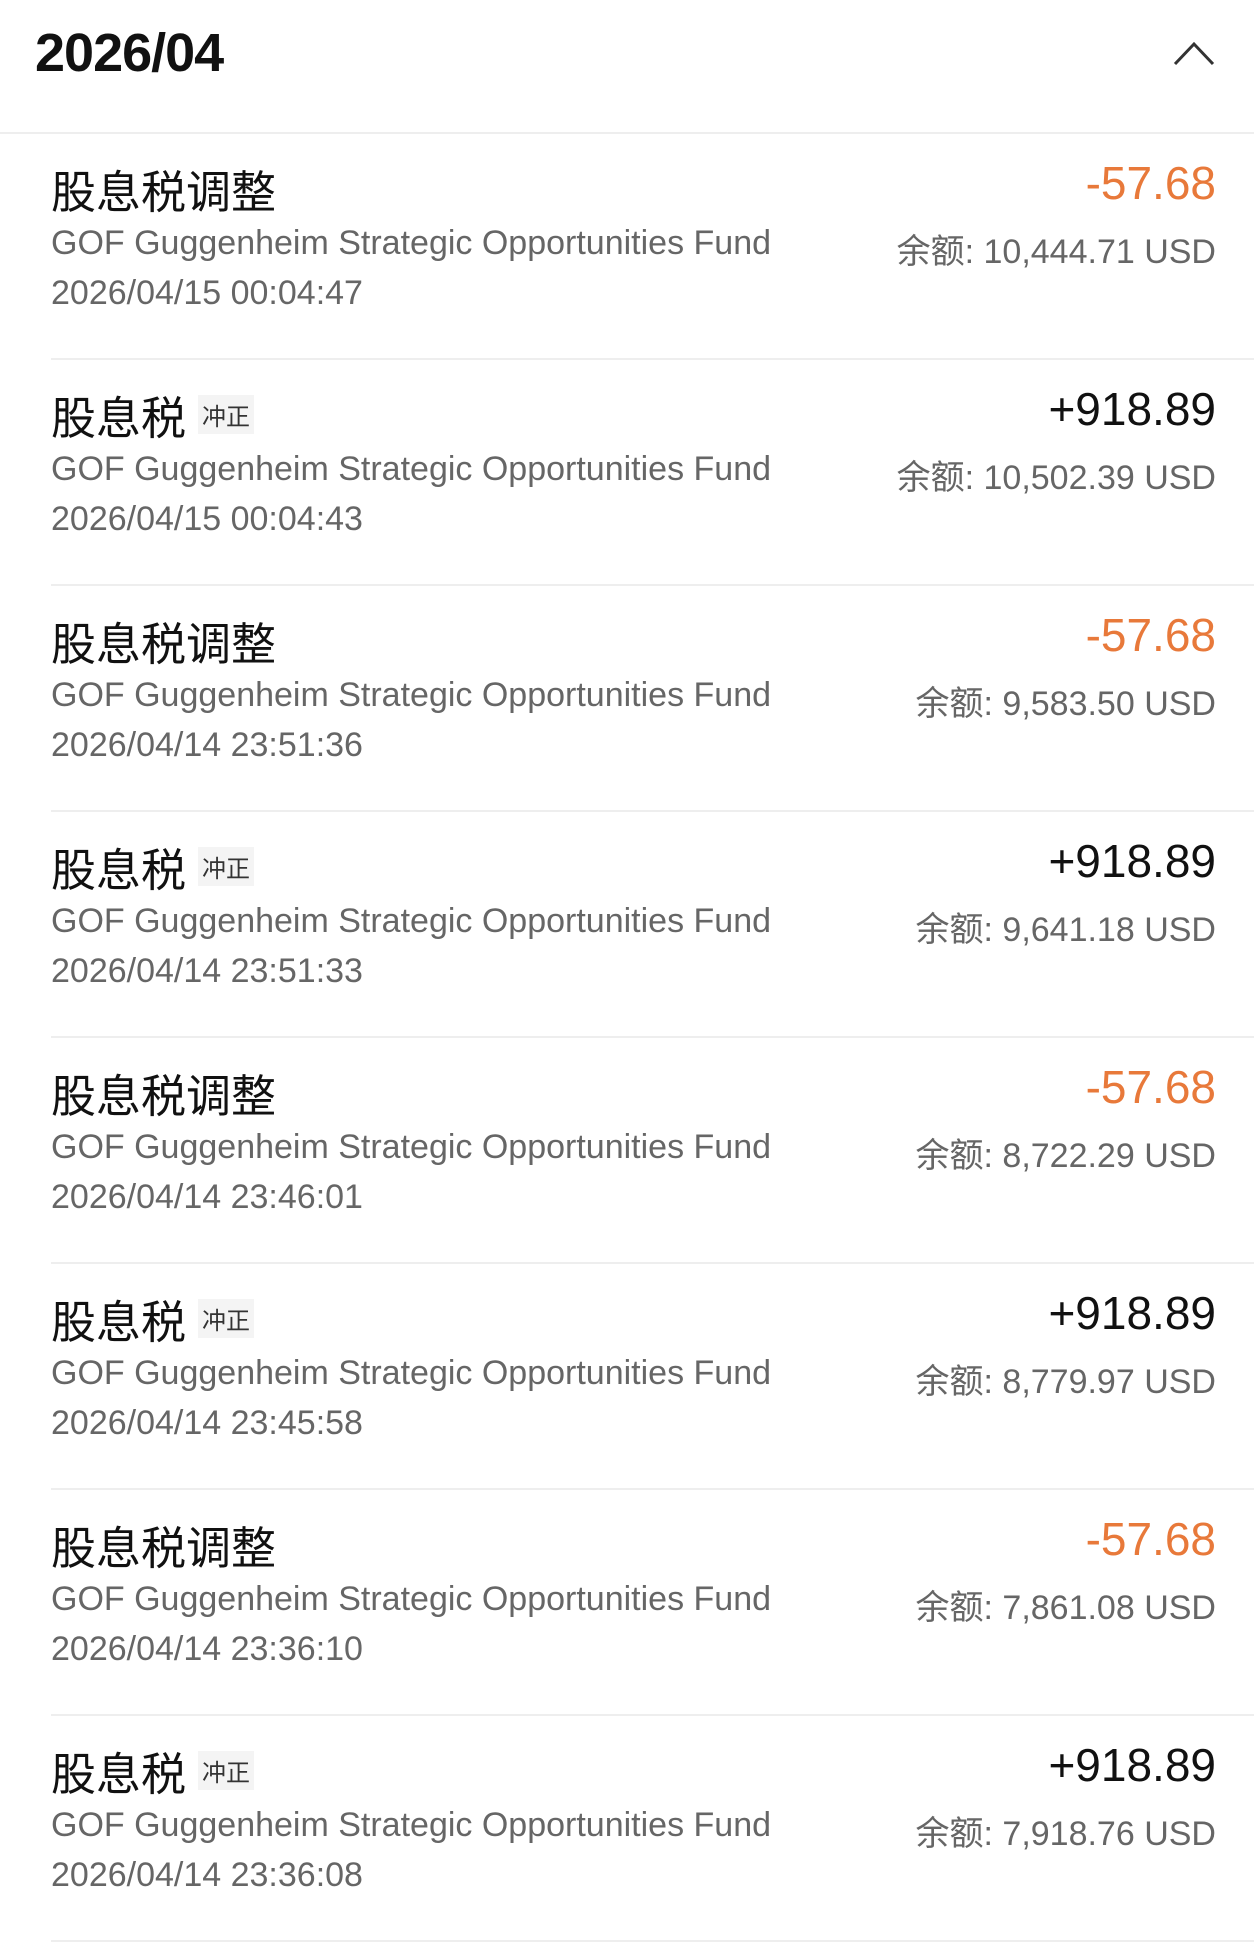  What do you see at coordinates (1065, 1156) in the screenshot?
I see `balance: 余额: 8,722.29 USD` at bounding box center [1065, 1156].